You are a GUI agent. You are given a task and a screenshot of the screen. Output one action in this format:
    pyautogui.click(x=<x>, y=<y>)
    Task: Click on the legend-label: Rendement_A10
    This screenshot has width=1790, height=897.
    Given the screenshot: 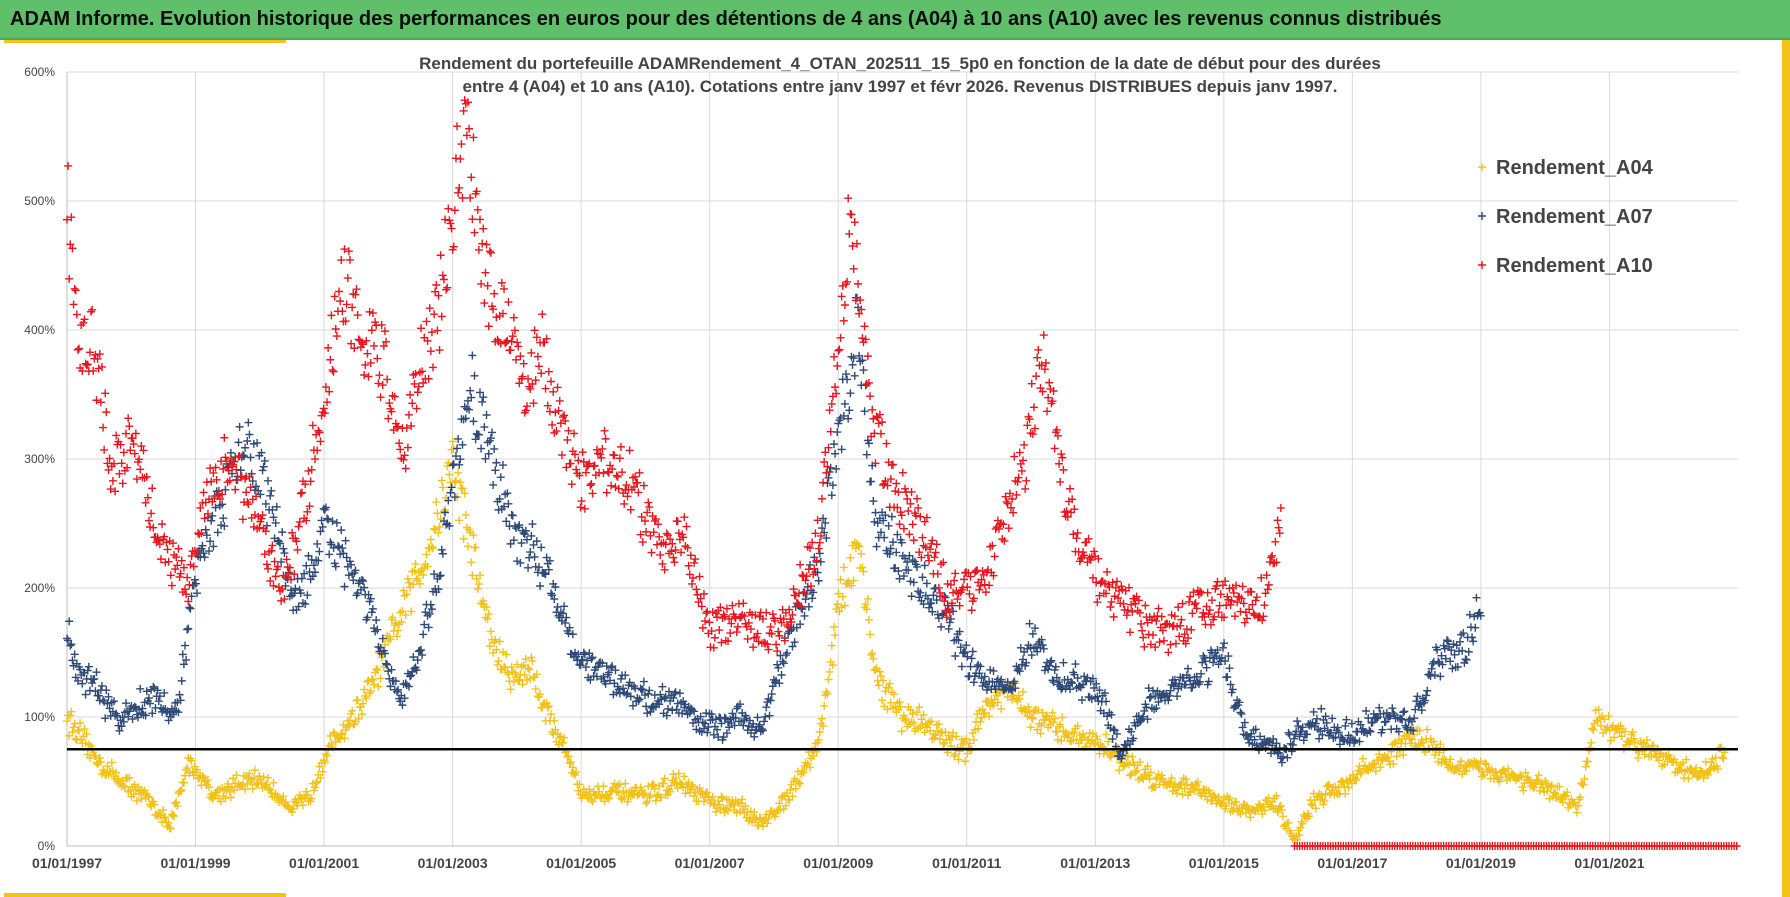 What is the action you would take?
    pyautogui.click(x=1574, y=266)
    